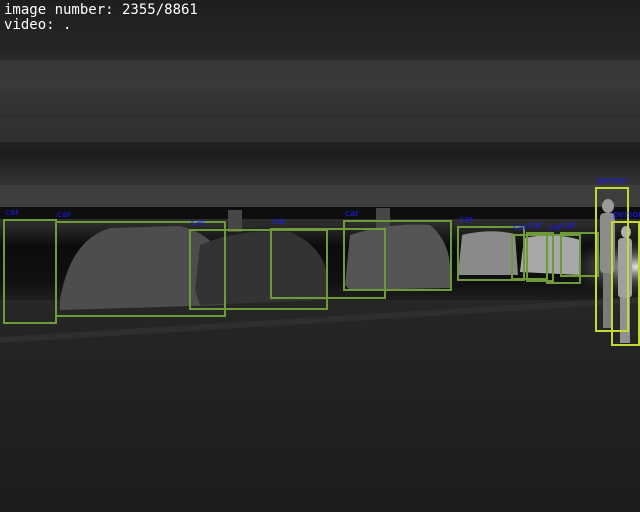  Describe the element at coordinates (38, 25) in the screenshot. I see `video-readout: video: .` at that location.